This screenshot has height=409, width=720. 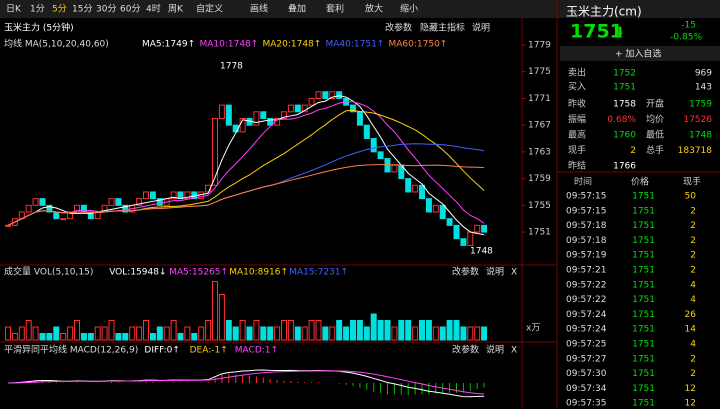 I want to click on toolbar-button: 周K, so click(x=176, y=9).